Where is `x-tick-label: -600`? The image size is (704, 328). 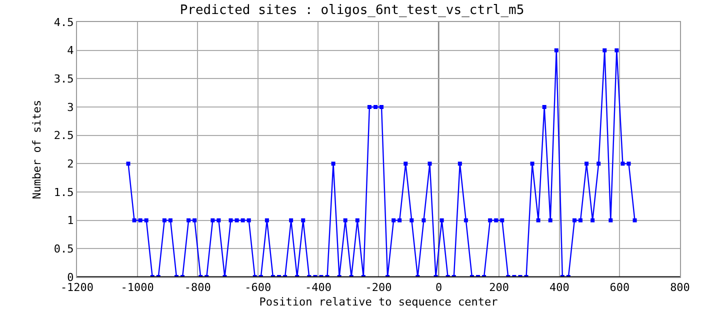 x-tick-label: -600 is located at coordinates (258, 287).